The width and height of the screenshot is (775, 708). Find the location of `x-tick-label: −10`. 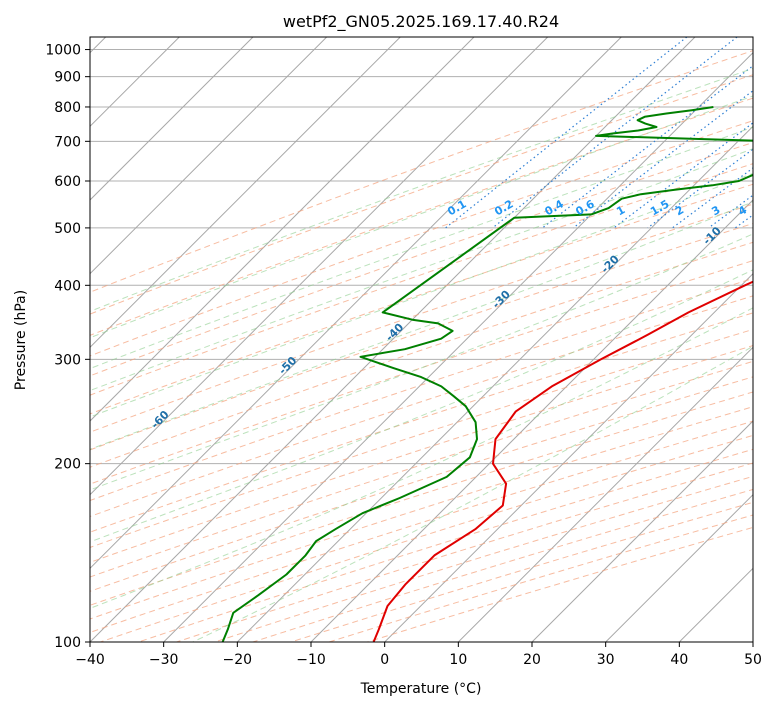

x-tick-label: −10 is located at coordinates (311, 660).